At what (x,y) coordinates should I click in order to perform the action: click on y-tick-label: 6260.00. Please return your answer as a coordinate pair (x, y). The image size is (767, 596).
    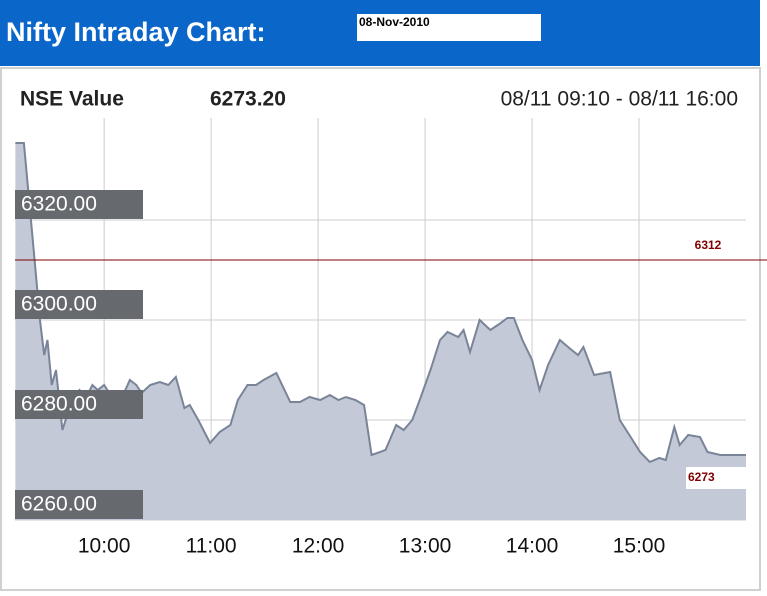
    Looking at the image, I should click on (59, 504).